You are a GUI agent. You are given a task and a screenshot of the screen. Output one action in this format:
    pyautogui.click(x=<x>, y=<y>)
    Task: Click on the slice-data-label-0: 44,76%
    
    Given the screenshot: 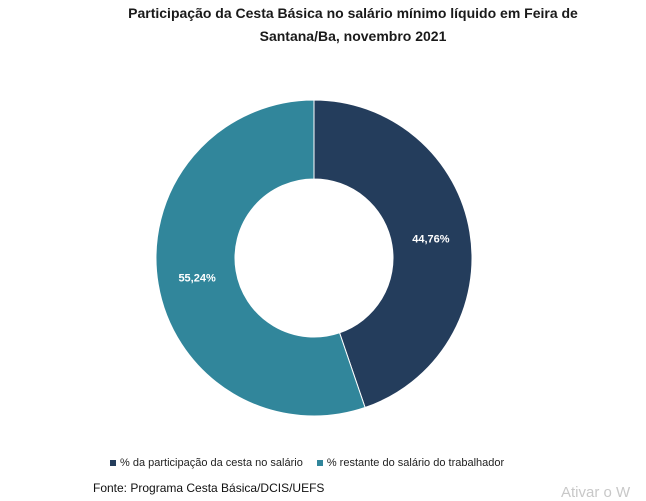 What is the action you would take?
    pyautogui.click(x=431, y=240)
    